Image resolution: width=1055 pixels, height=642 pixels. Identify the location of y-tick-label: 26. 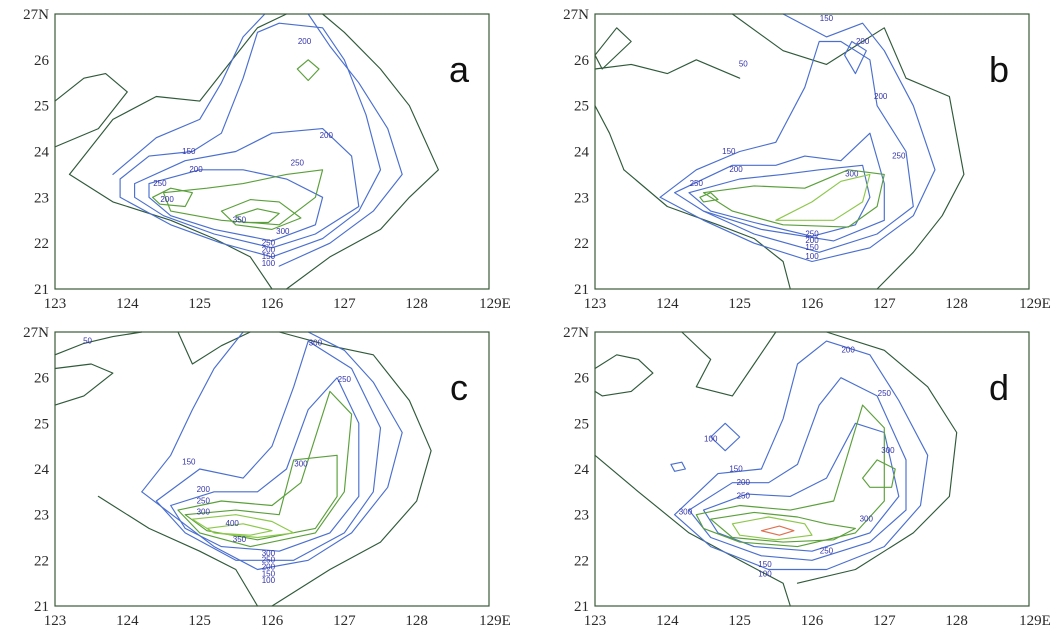
(582, 61).